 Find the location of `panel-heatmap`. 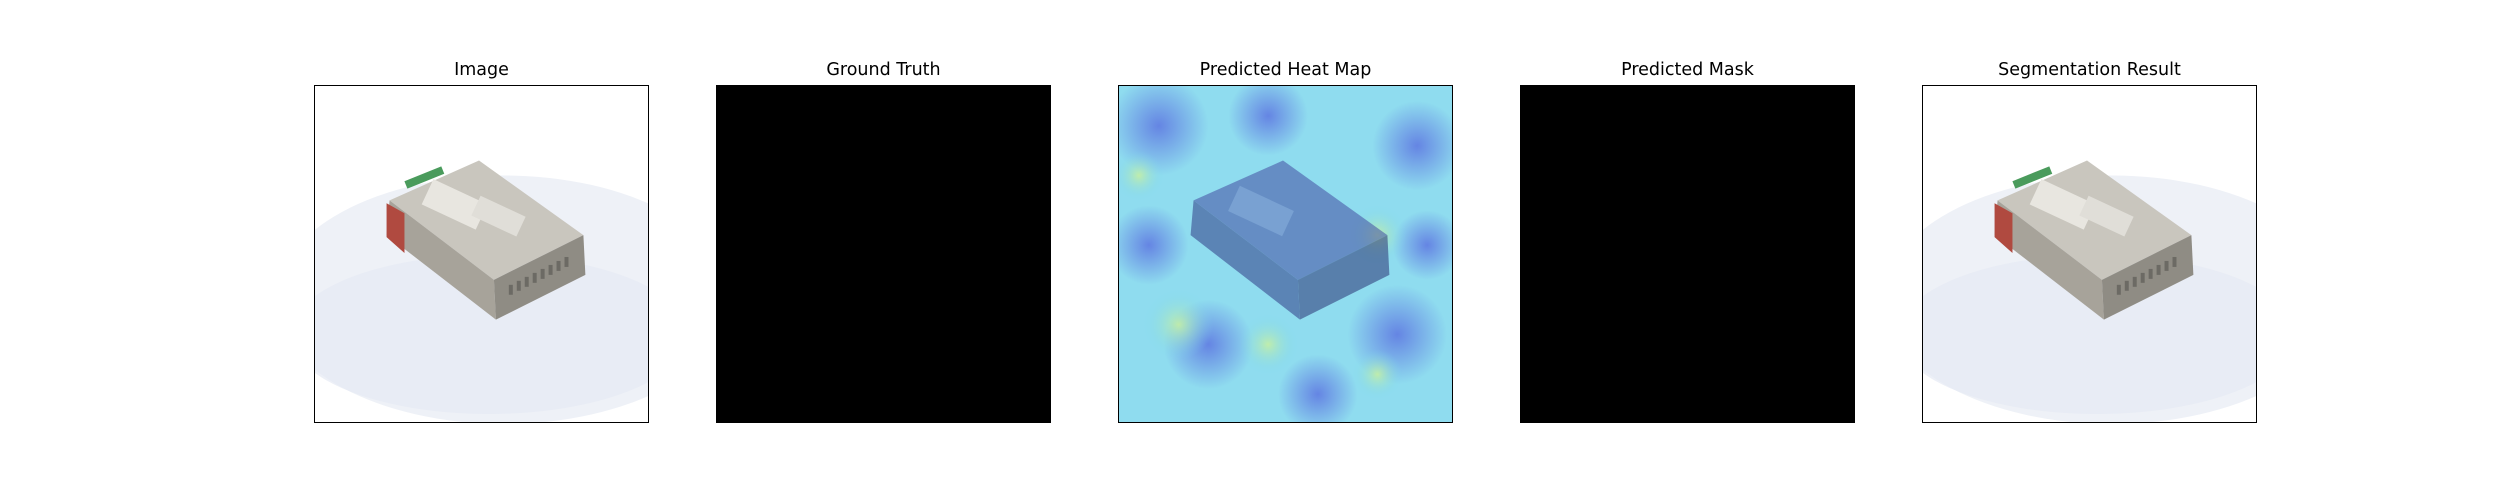

panel-heatmap is located at coordinates (1285, 254).